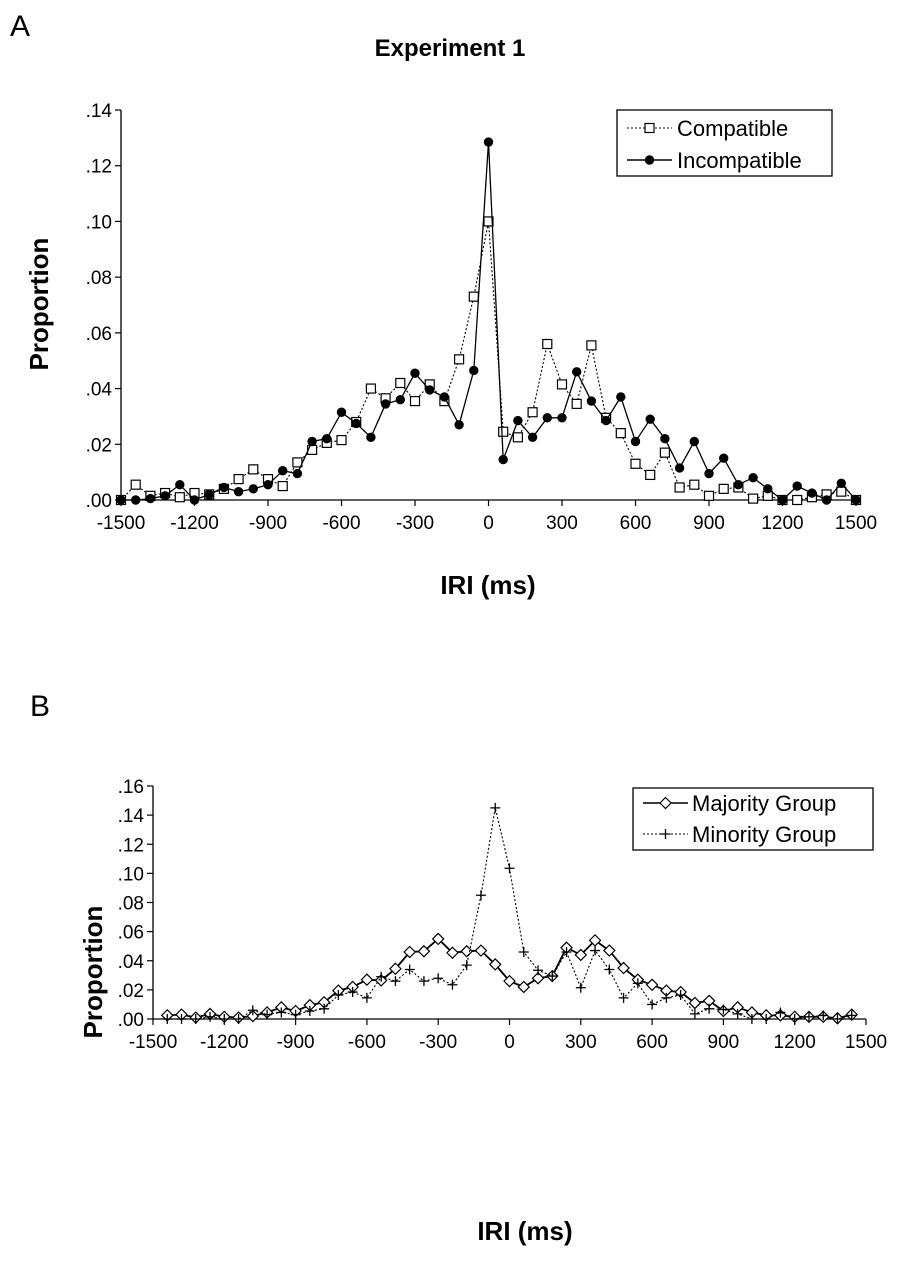  Describe the element at coordinates (856, 523) in the screenshot. I see `x-tick-label: 1500` at that location.